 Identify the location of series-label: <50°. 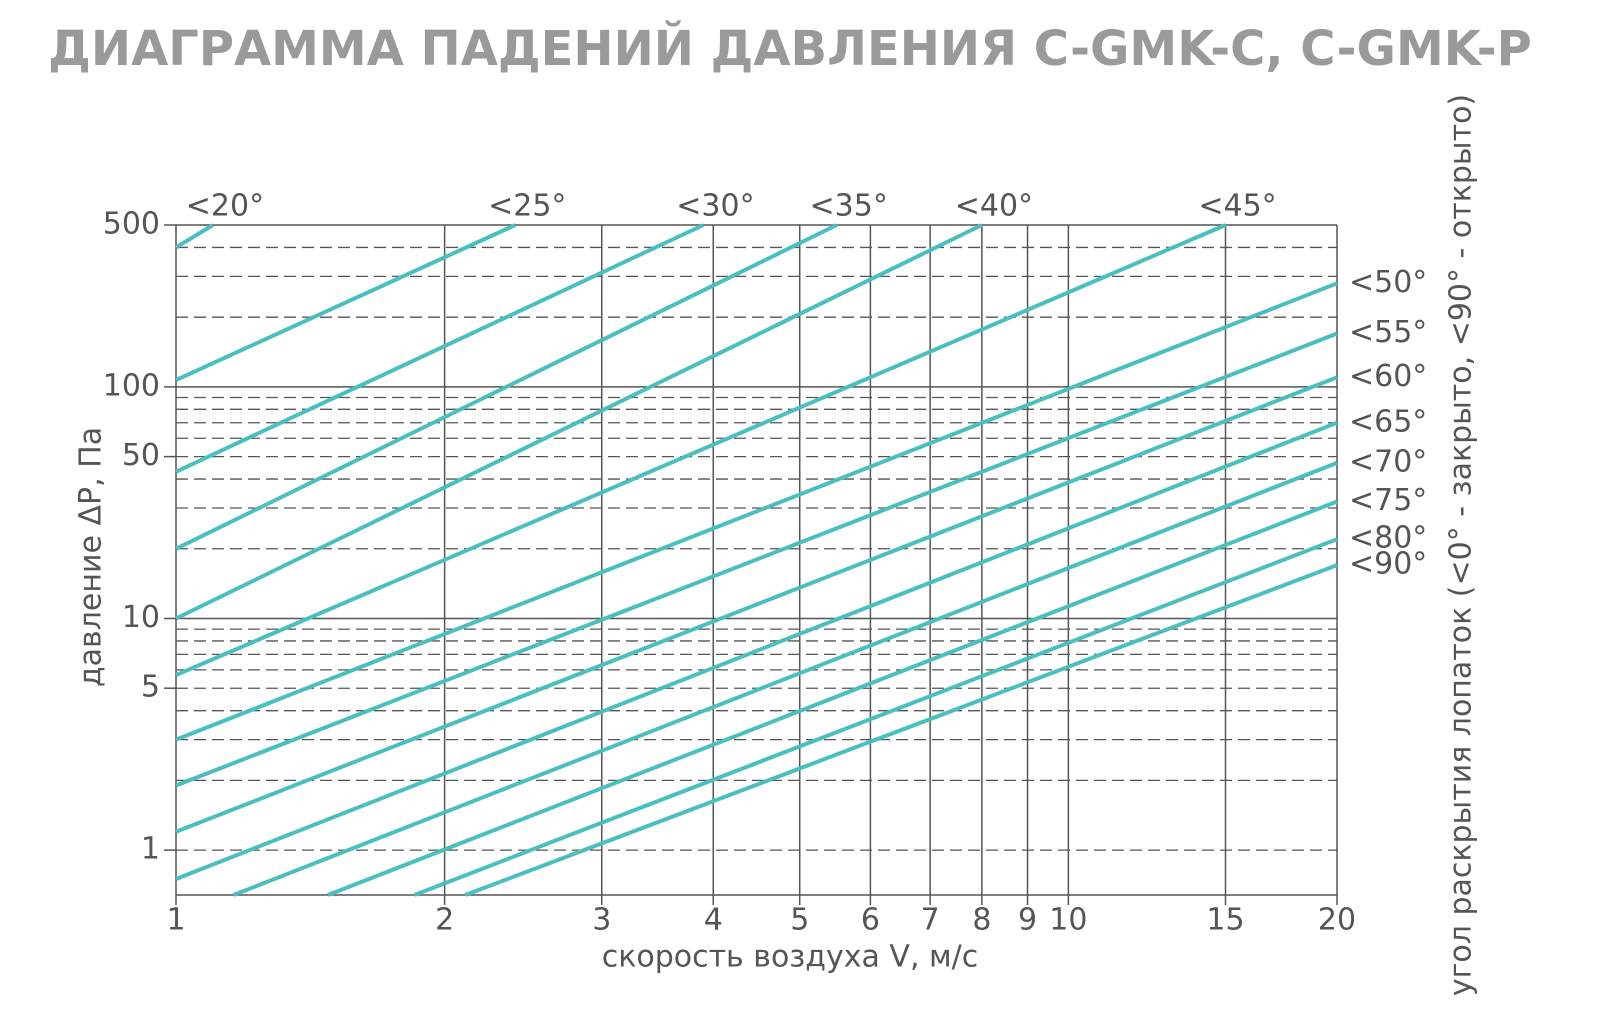
(1388, 282).